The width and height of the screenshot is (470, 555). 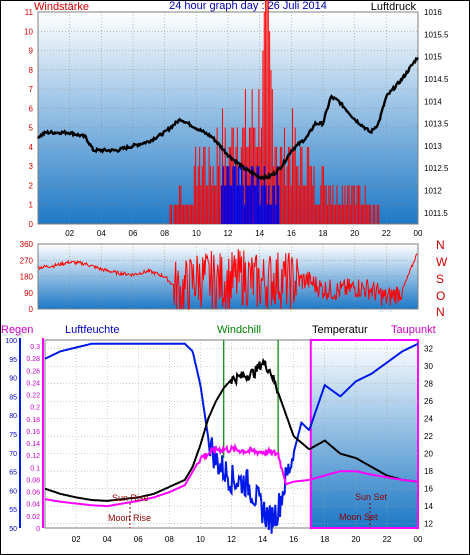 I want to click on temperature-tick-label: 20, so click(x=428, y=454).